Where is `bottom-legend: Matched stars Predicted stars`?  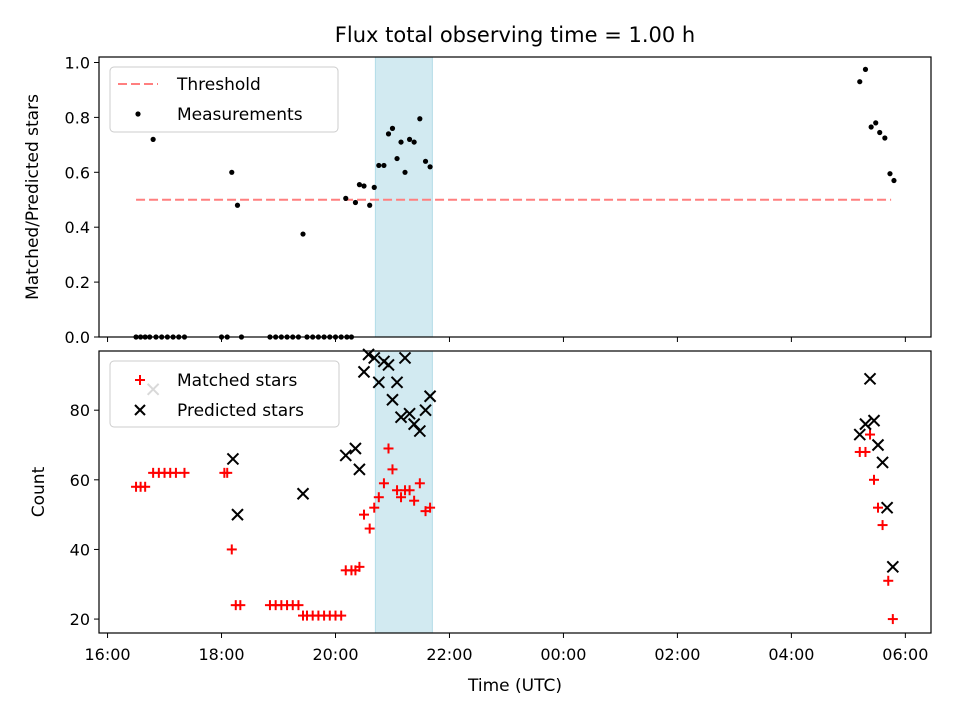
bottom-legend: Matched stars Predicted stars is located at coordinates (224, 394).